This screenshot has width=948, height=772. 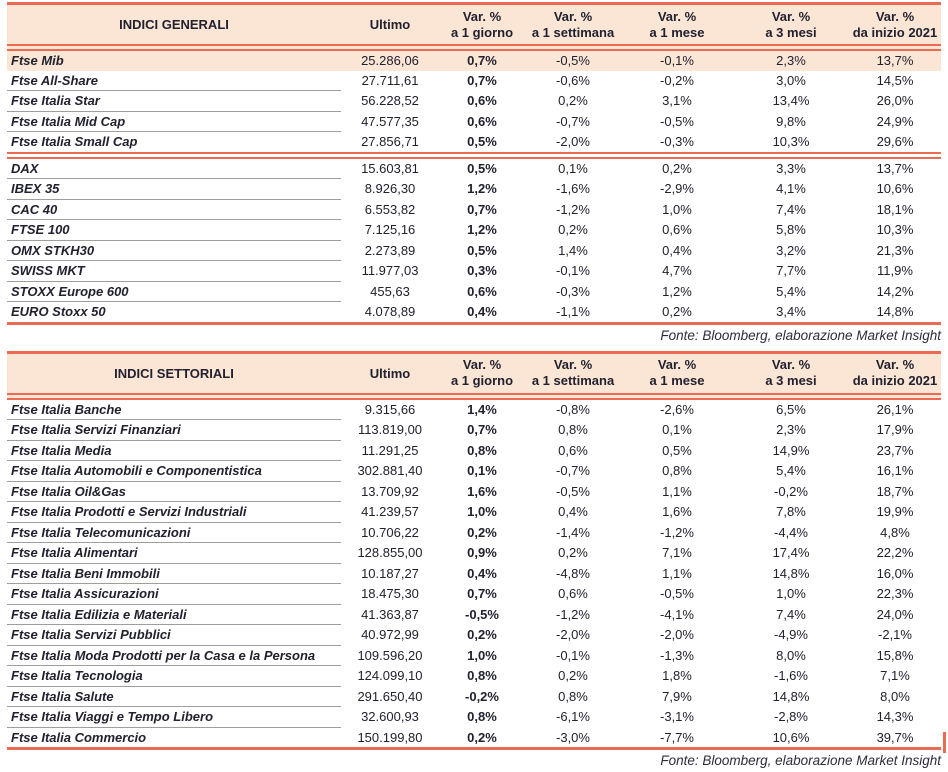 What do you see at coordinates (174, 291) in the screenshot?
I see `index-name-cell: STOXX Europe 600` at bounding box center [174, 291].